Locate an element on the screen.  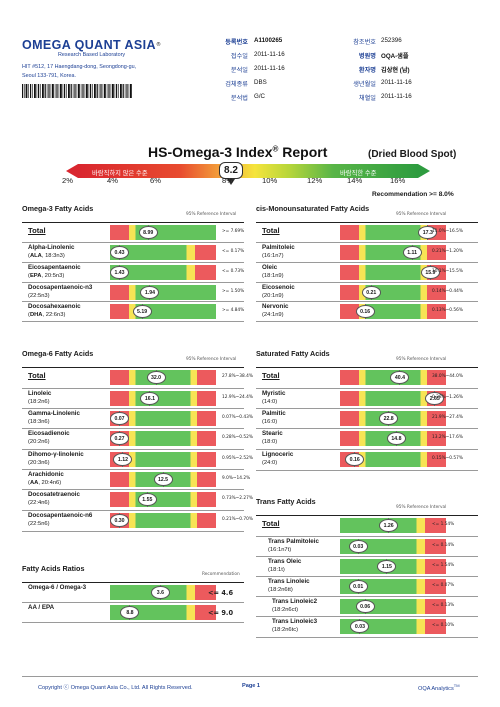
ratios-row-name: Omega-6 / Omega-3 is located at coordinates (57, 587).